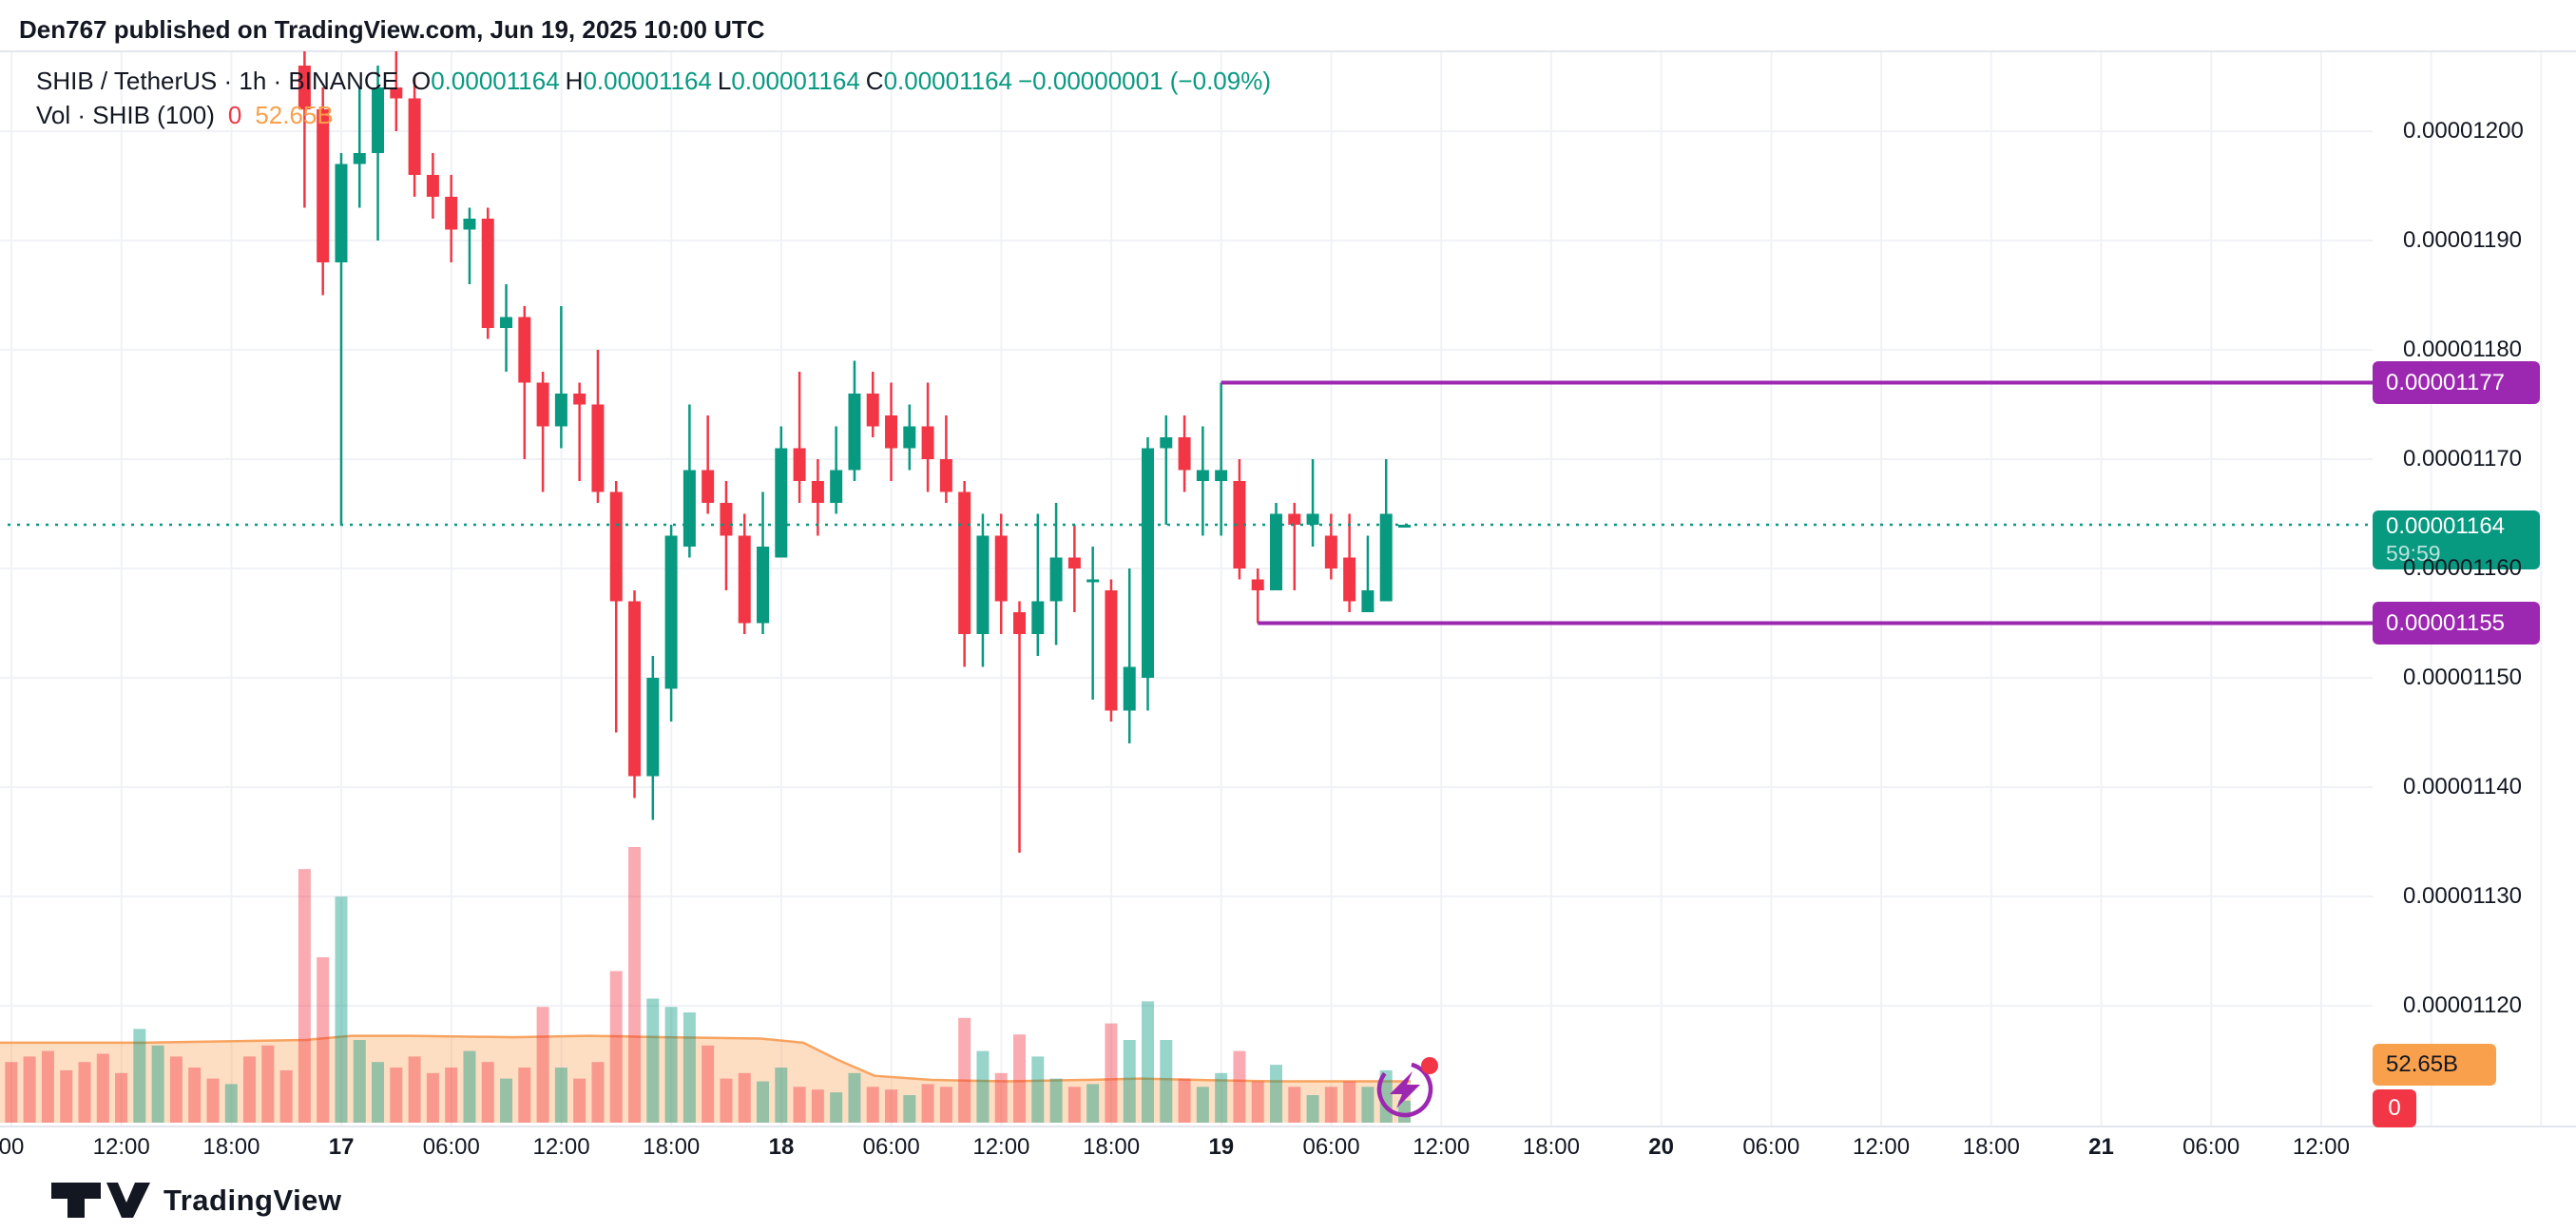  What do you see at coordinates (217, 81) in the screenshot?
I see `symbol-title: SHIB / TetherUS · 1h · BINANCE` at bounding box center [217, 81].